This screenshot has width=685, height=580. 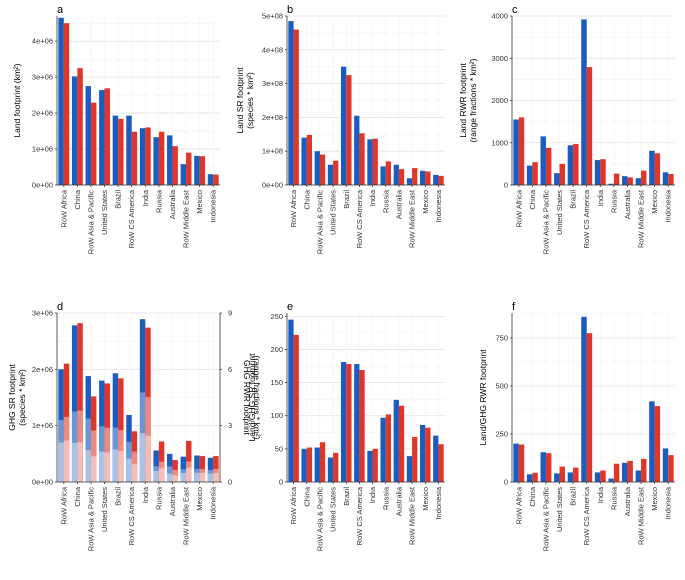 I want to click on y-axis-label: Land footprint (km²), so click(x=17, y=100).